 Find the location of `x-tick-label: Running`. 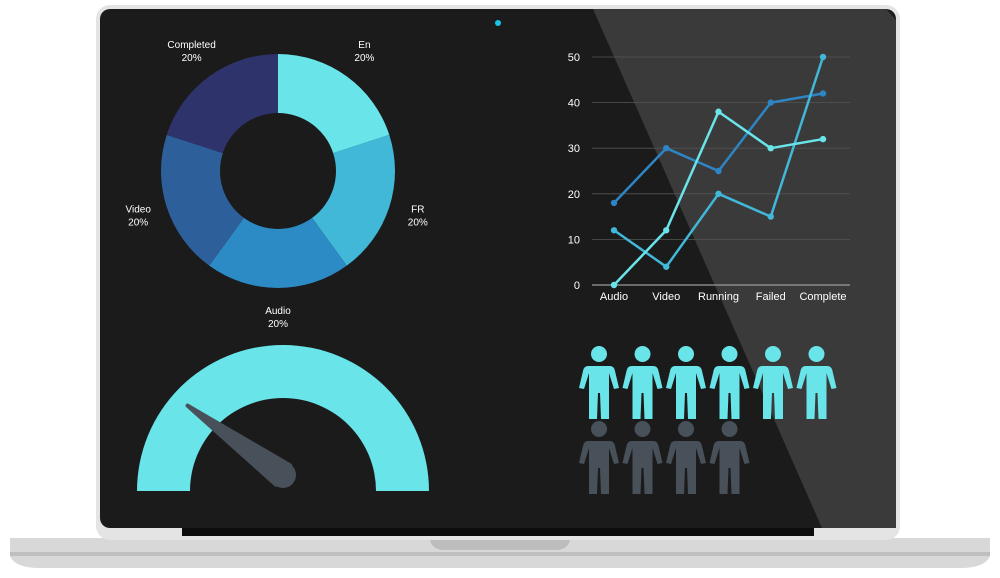

x-tick-label: Running is located at coordinates (718, 297).